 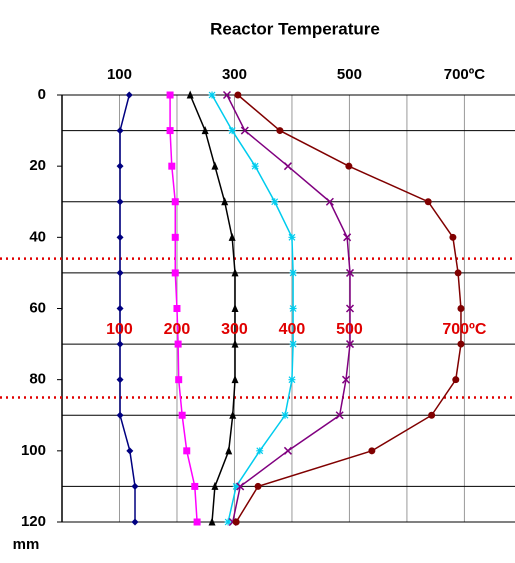 I want to click on y-tick-label: 120, so click(x=33, y=521).